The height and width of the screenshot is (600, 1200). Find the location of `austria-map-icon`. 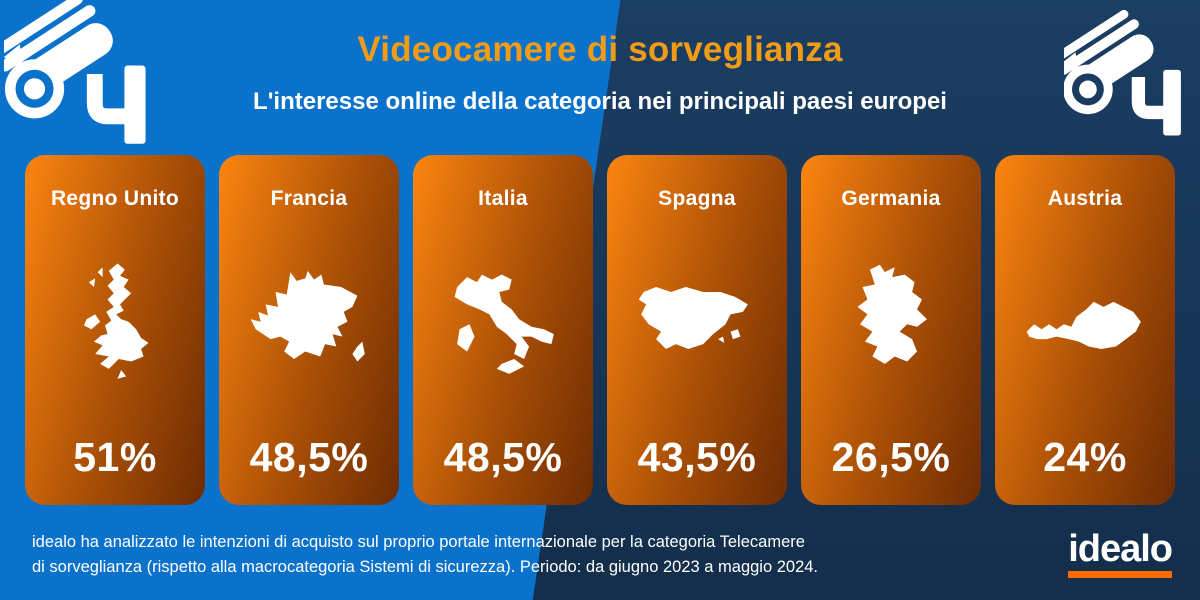

austria-map-icon is located at coordinates (1083, 325).